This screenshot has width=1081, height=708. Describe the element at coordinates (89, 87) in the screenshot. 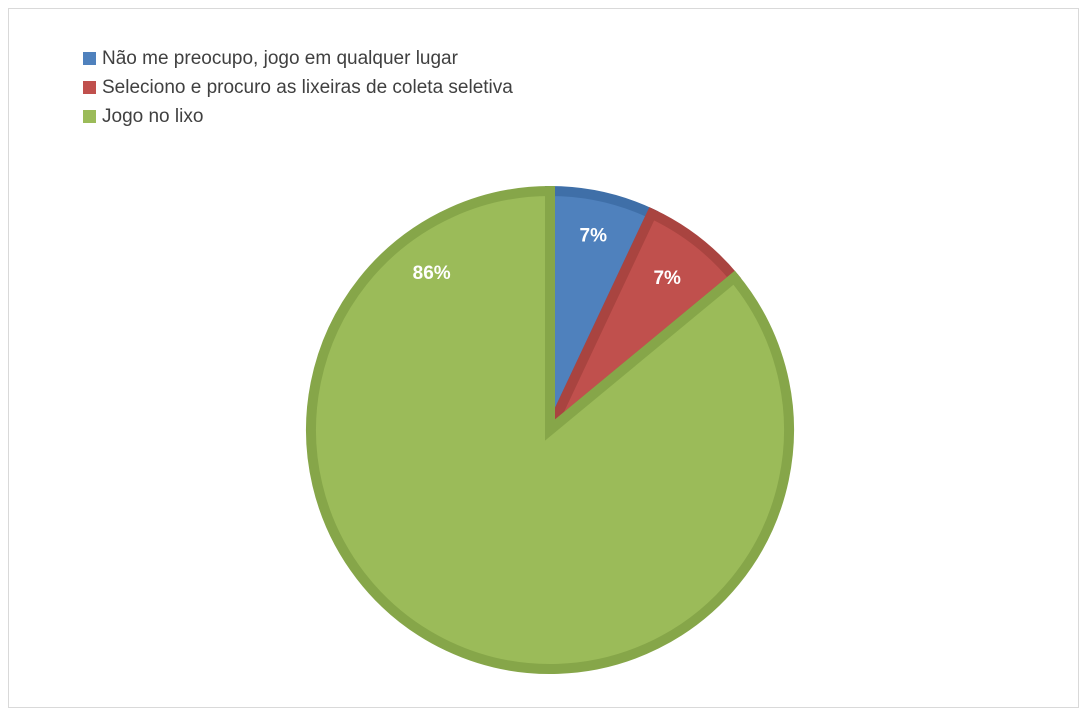

I see `legend-swatch-red` at that location.